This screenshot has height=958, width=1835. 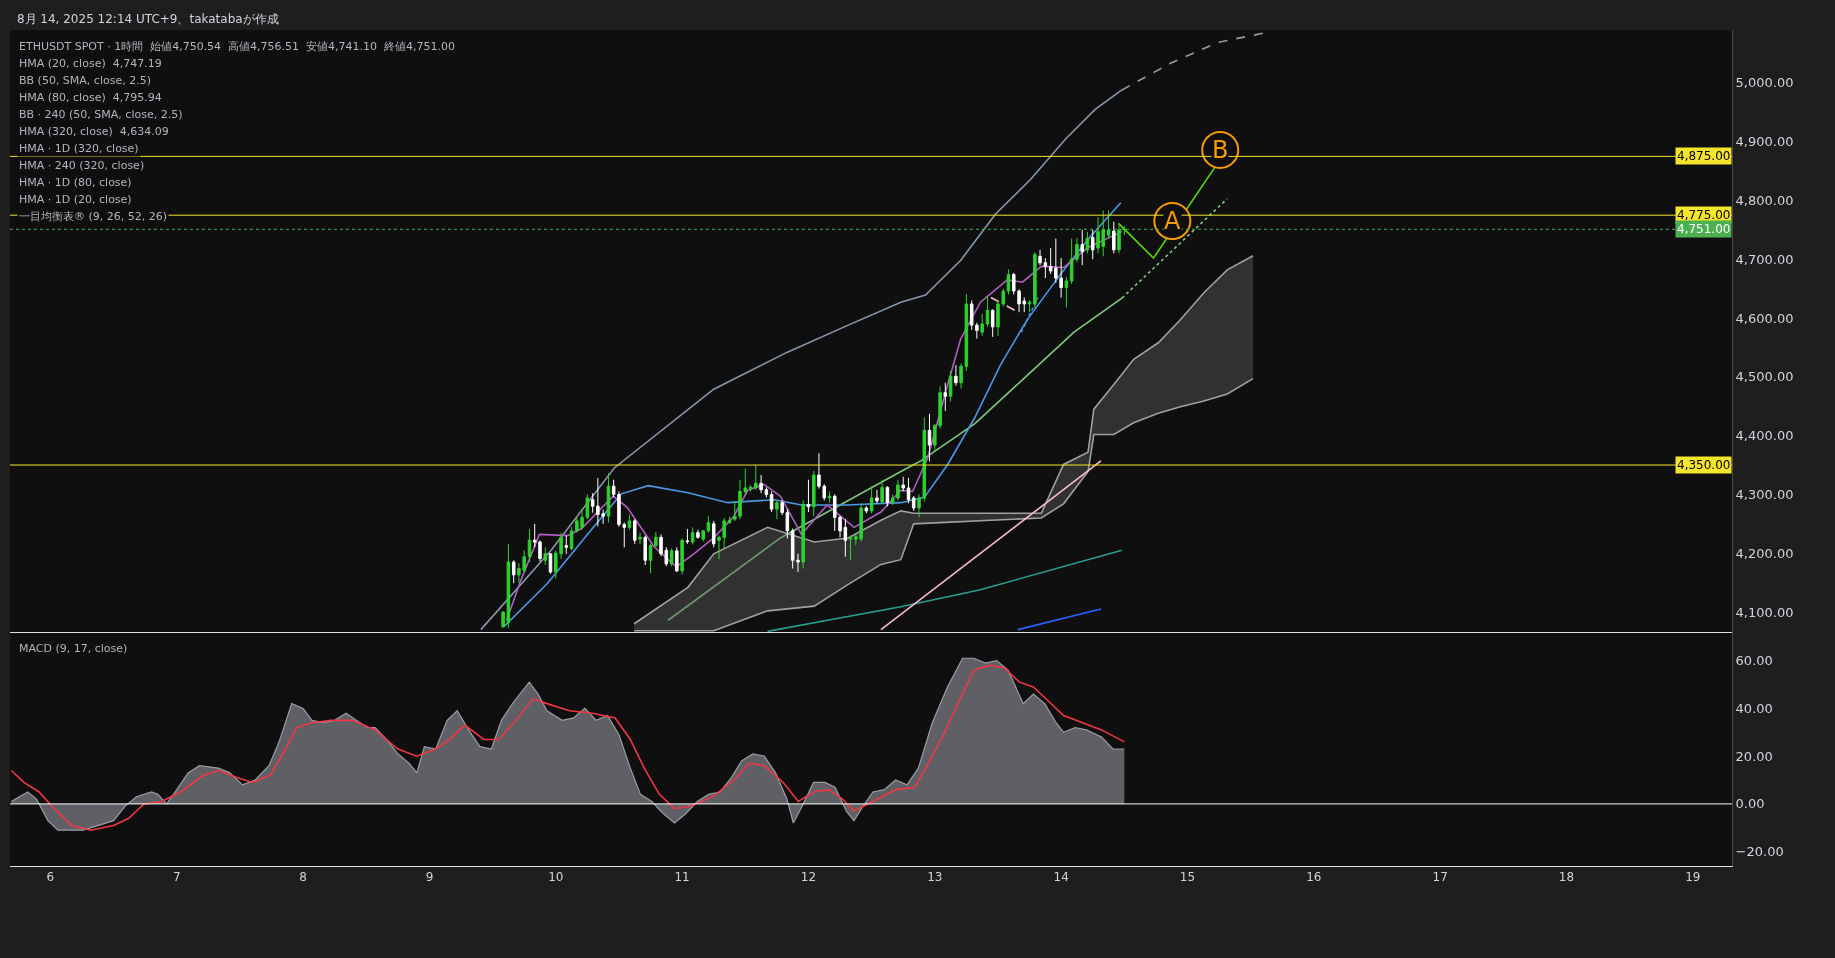 What do you see at coordinates (1314, 877) in the screenshot?
I see `x-tick-label: 16` at bounding box center [1314, 877].